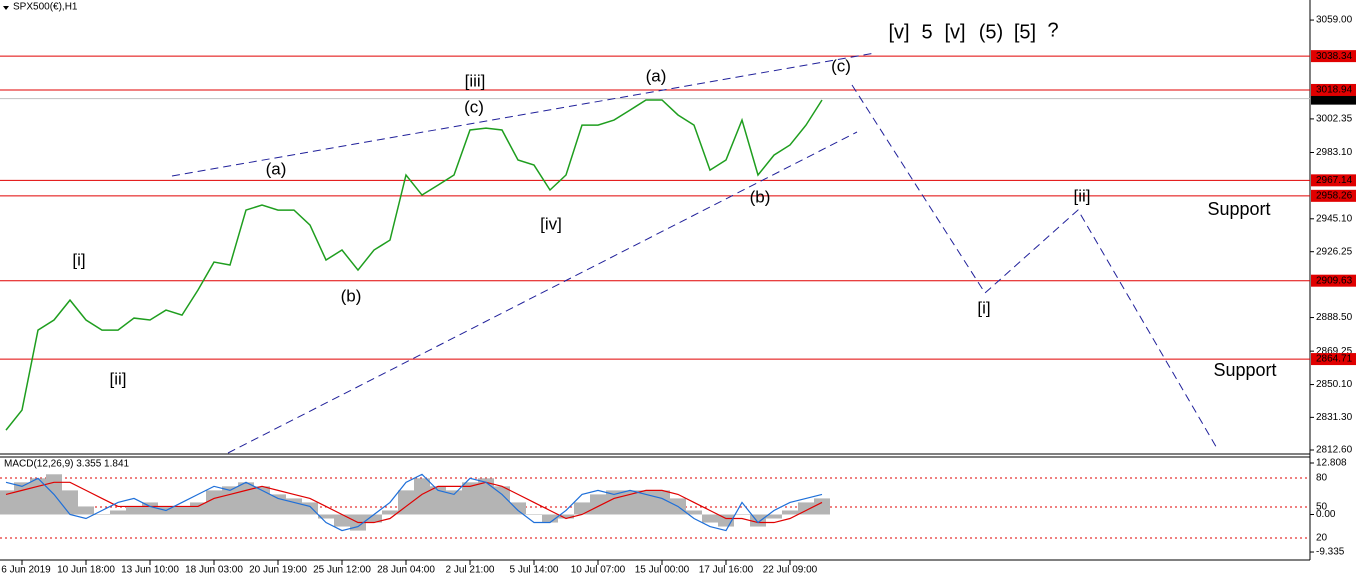  Describe the element at coordinates (475, 80) in the screenshot. I see `wave-label: [iii]` at that location.